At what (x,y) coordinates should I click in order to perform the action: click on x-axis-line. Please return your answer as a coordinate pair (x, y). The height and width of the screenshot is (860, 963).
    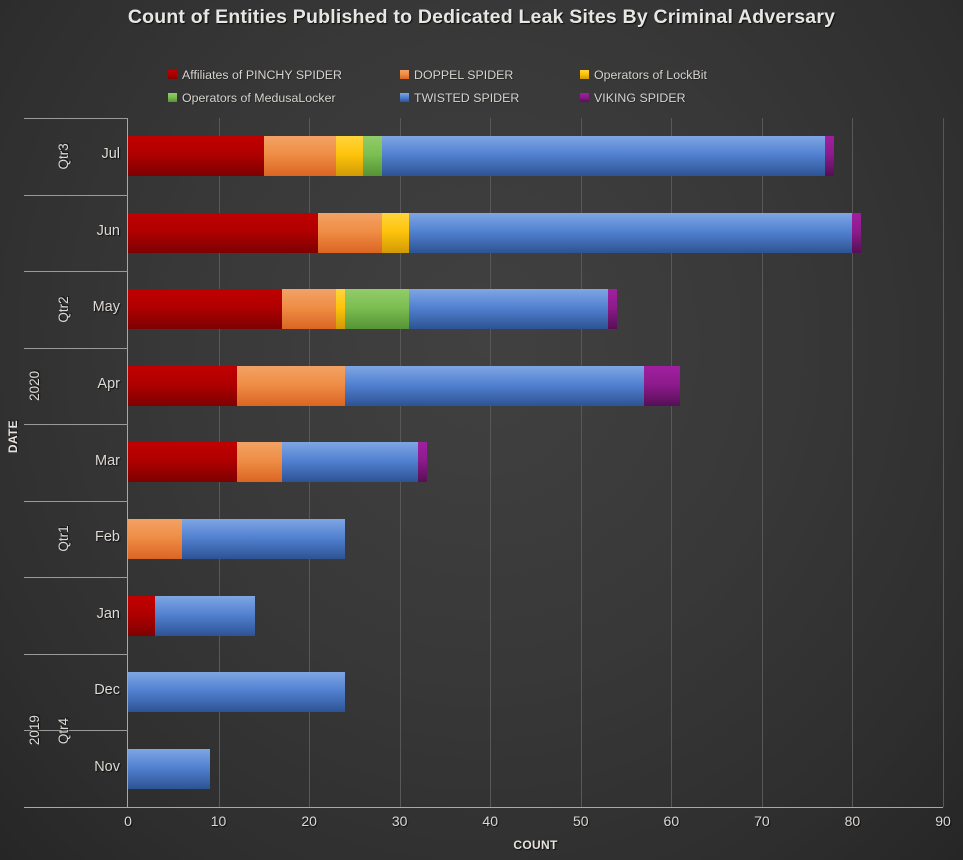
    Looking at the image, I should click on (483, 807).